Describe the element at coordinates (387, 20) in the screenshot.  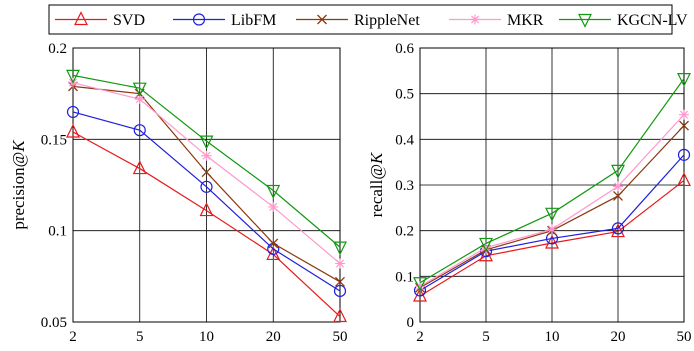
I see `legend-label: RippleNet` at that location.